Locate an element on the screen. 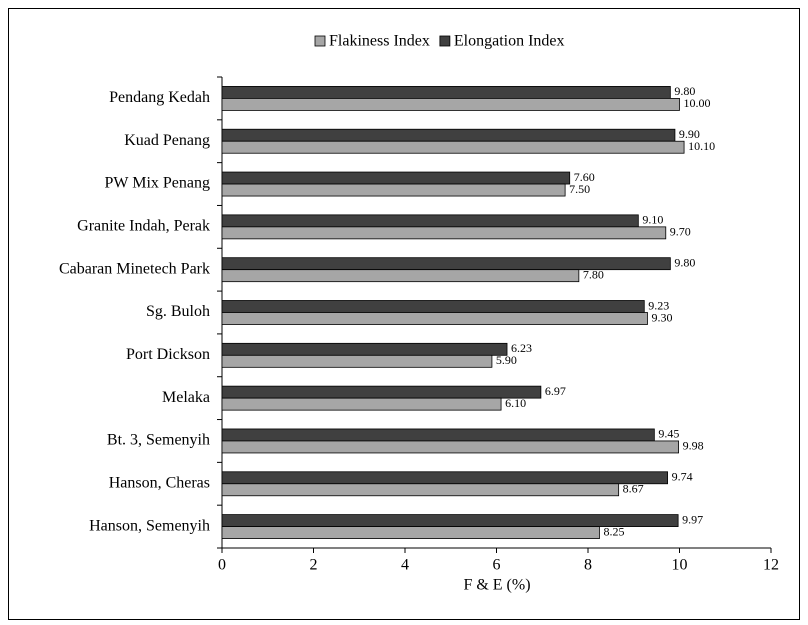  data-label: 8.25 is located at coordinates (613, 531).